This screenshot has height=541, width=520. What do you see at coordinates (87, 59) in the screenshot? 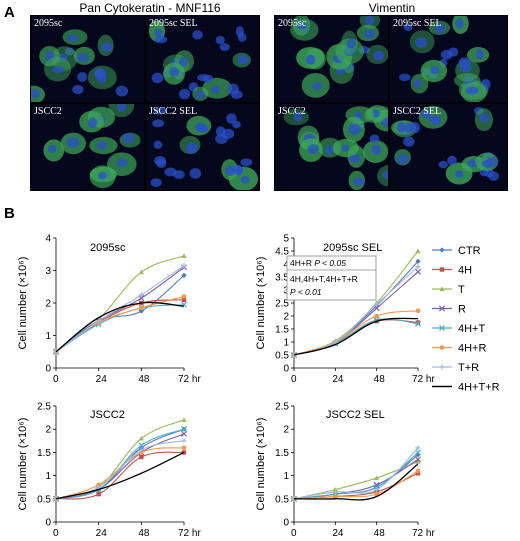
I see `micrograph-cytokeratin-2095sc: 2095sc` at bounding box center [87, 59].